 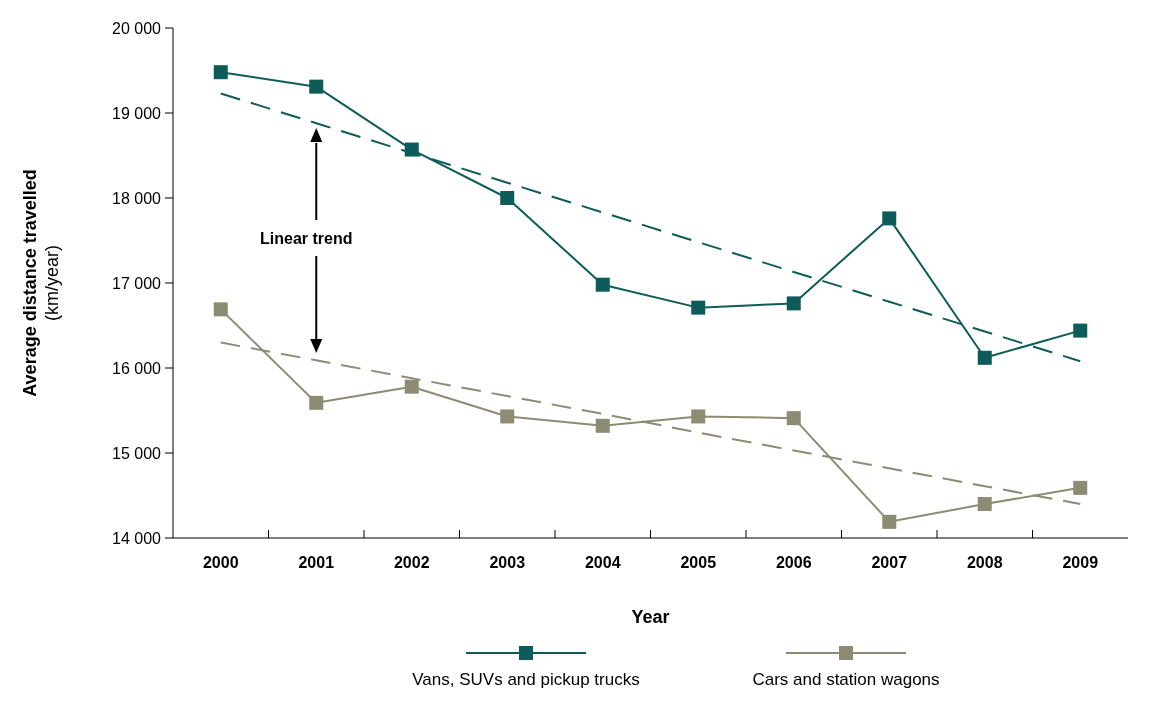 I want to click on x-tick-label: 2001, so click(x=316, y=562).